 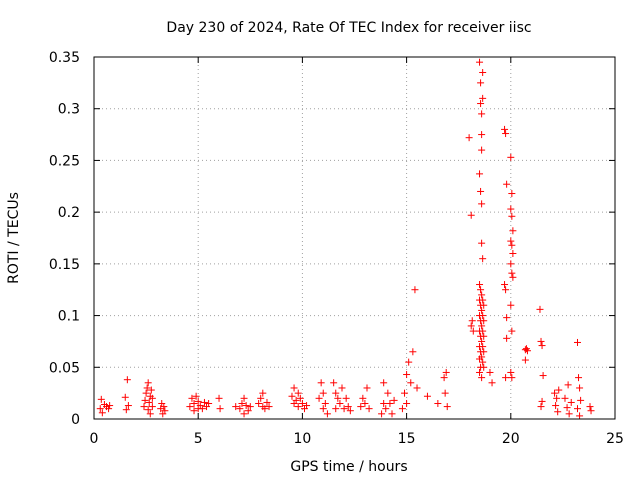 I want to click on x-tick-label: 25, so click(x=615, y=439).